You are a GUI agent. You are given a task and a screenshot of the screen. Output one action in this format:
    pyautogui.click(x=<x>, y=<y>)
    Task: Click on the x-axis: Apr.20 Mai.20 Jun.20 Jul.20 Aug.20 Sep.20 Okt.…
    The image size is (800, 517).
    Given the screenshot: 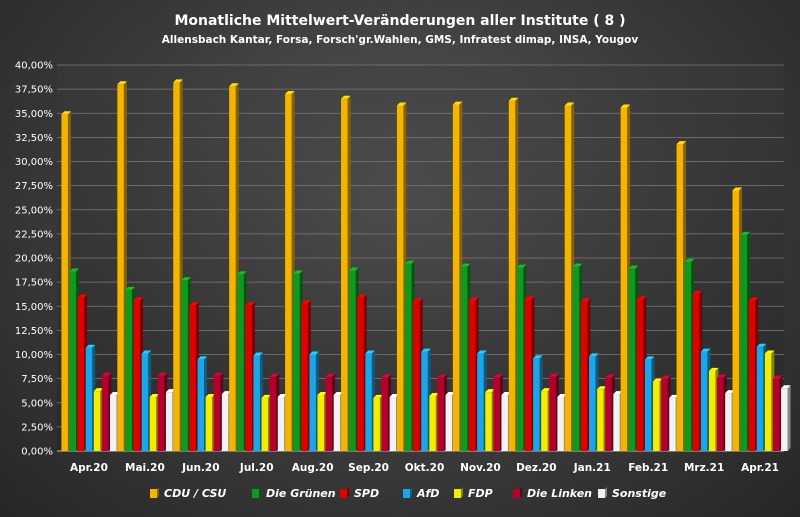 What is the action you would take?
    pyautogui.click(x=424, y=468)
    